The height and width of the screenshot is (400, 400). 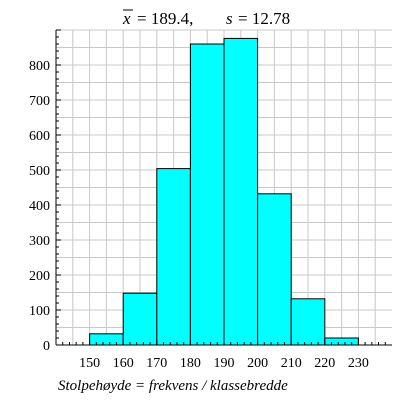 I want to click on y-tick-label: 200, so click(x=39, y=276).